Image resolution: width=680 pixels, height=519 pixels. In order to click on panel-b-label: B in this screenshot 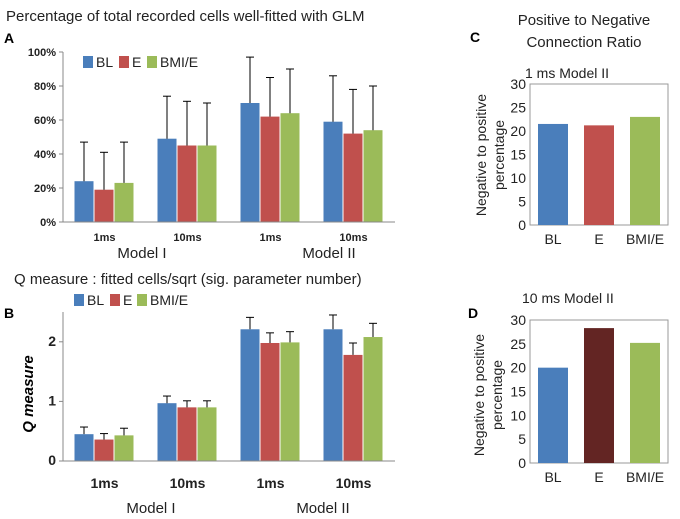, I will do `click(9, 313)`.